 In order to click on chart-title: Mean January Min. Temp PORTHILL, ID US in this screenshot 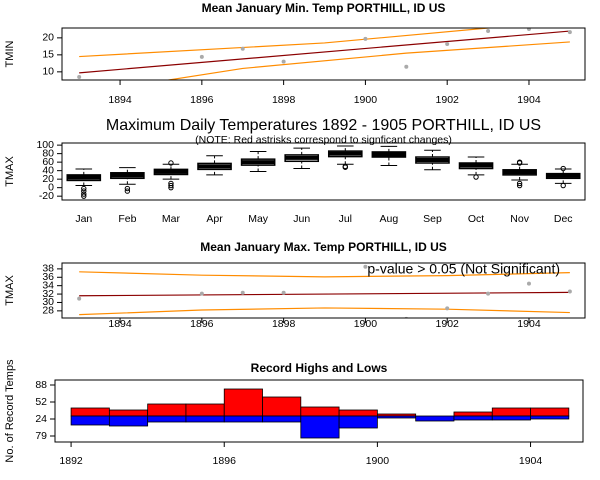, I will do `click(324, 8)`.